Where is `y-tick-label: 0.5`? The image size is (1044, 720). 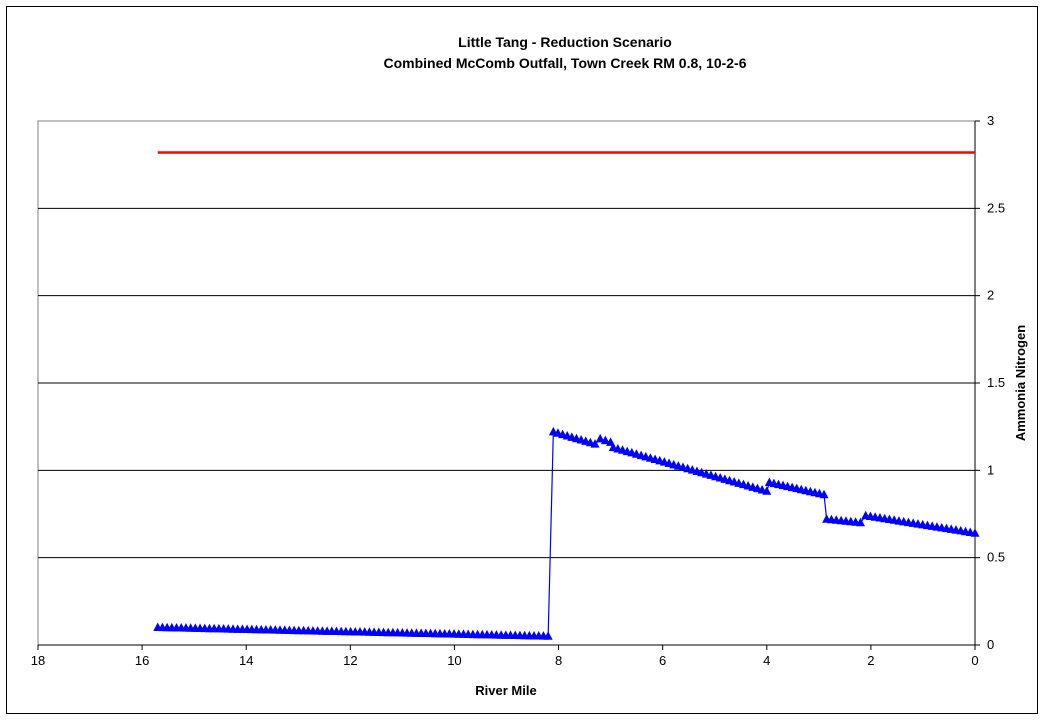
y-tick-label: 0.5 is located at coordinates (996, 557).